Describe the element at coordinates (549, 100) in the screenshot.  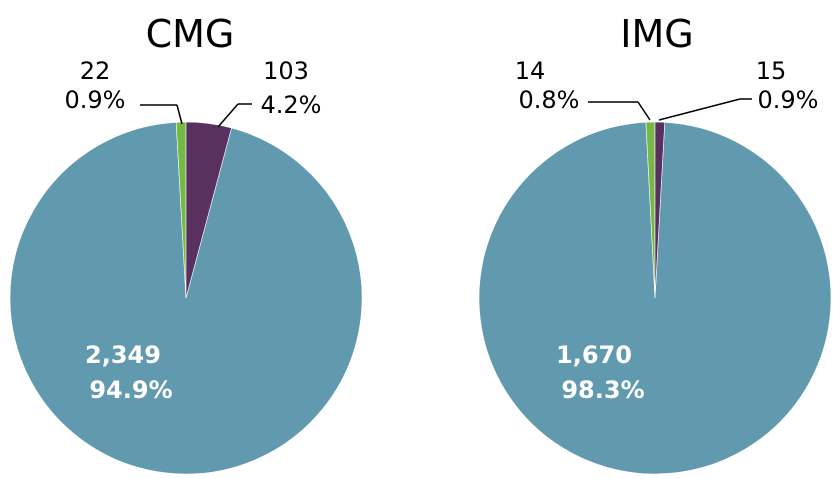
I see `slice-percent-label-img-small: 0.8%` at that location.